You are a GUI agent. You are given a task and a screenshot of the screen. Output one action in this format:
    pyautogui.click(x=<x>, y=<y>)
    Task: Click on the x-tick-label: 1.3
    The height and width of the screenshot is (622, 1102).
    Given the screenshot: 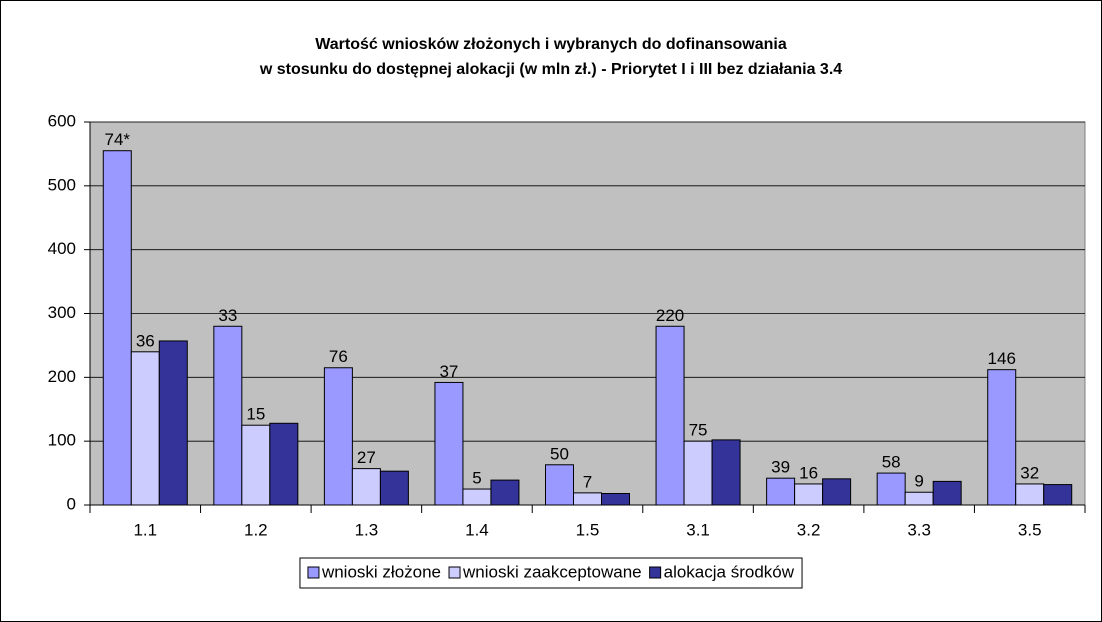 What is the action you would take?
    pyautogui.click(x=367, y=529)
    